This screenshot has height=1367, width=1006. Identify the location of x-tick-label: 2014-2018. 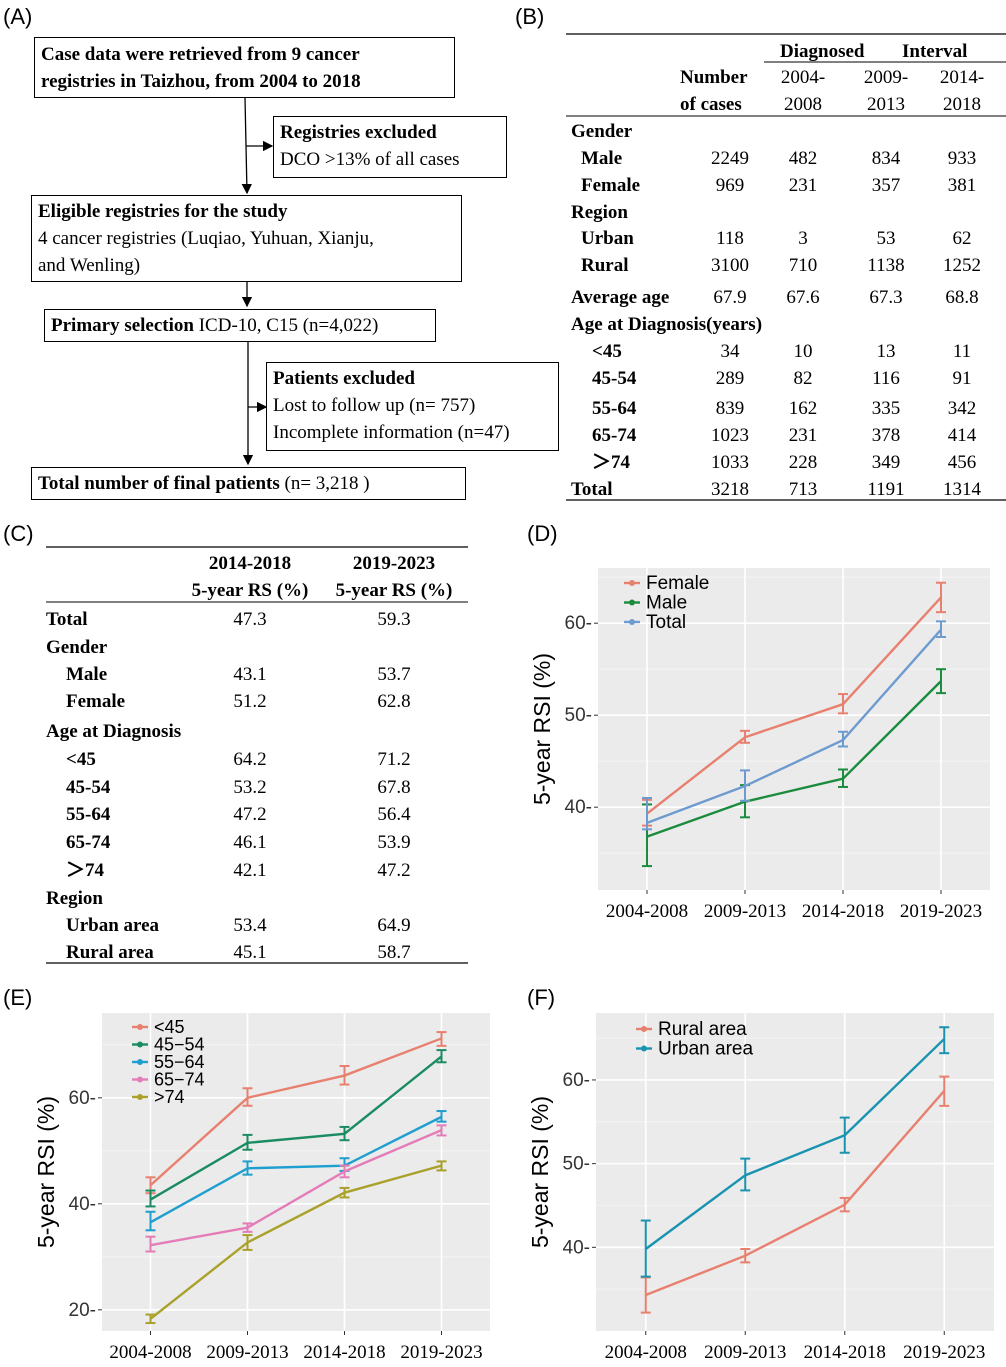
(843, 911).